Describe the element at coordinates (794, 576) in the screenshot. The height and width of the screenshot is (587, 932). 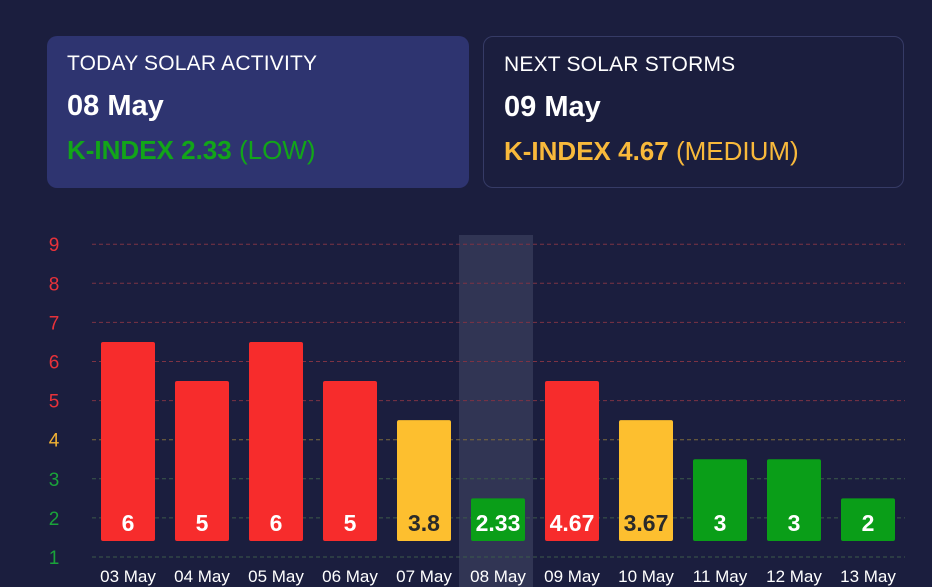
I see `x-tick-label: 12 May` at that location.